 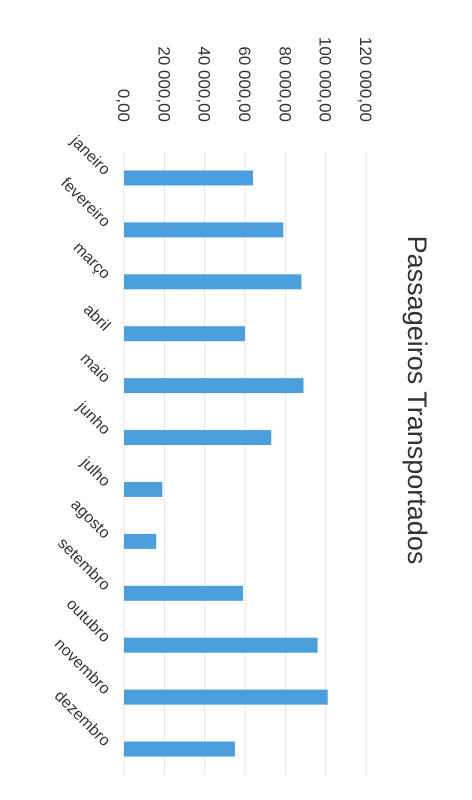 What do you see at coordinates (85, 203) in the screenshot?
I see `category-tick-label: fevereiro` at bounding box center [85, 203].